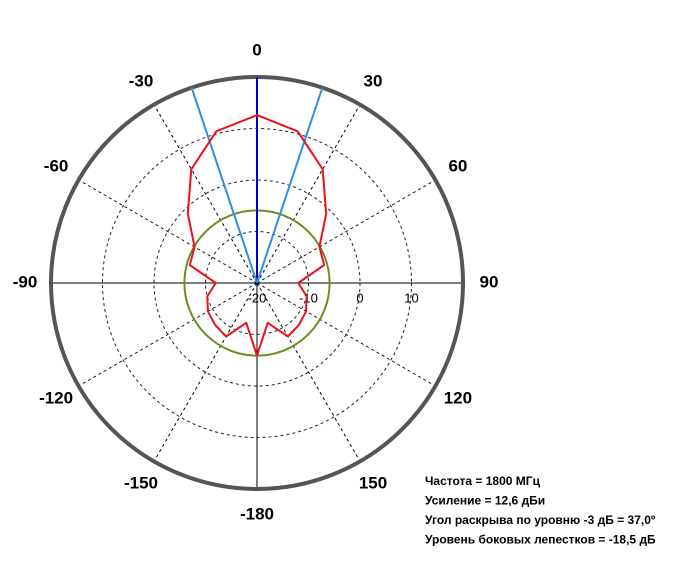 This screenshot has height=567, width=680. I want to click on r-tick-label: 10, so click(411, 297).